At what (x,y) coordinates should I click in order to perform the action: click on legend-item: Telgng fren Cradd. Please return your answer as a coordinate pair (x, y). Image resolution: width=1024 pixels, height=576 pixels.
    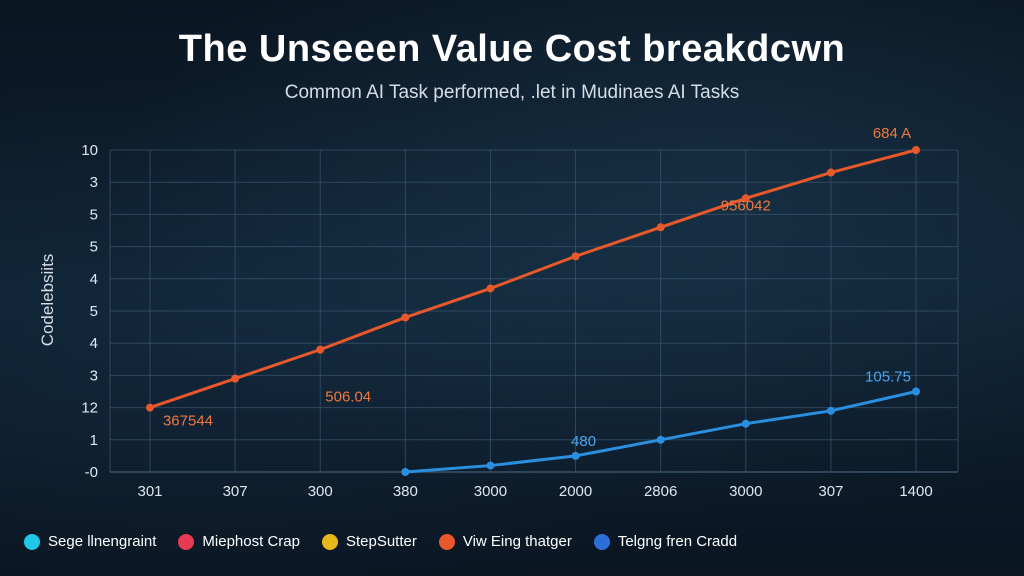
    Looking at the image, I should click on (665, 541).